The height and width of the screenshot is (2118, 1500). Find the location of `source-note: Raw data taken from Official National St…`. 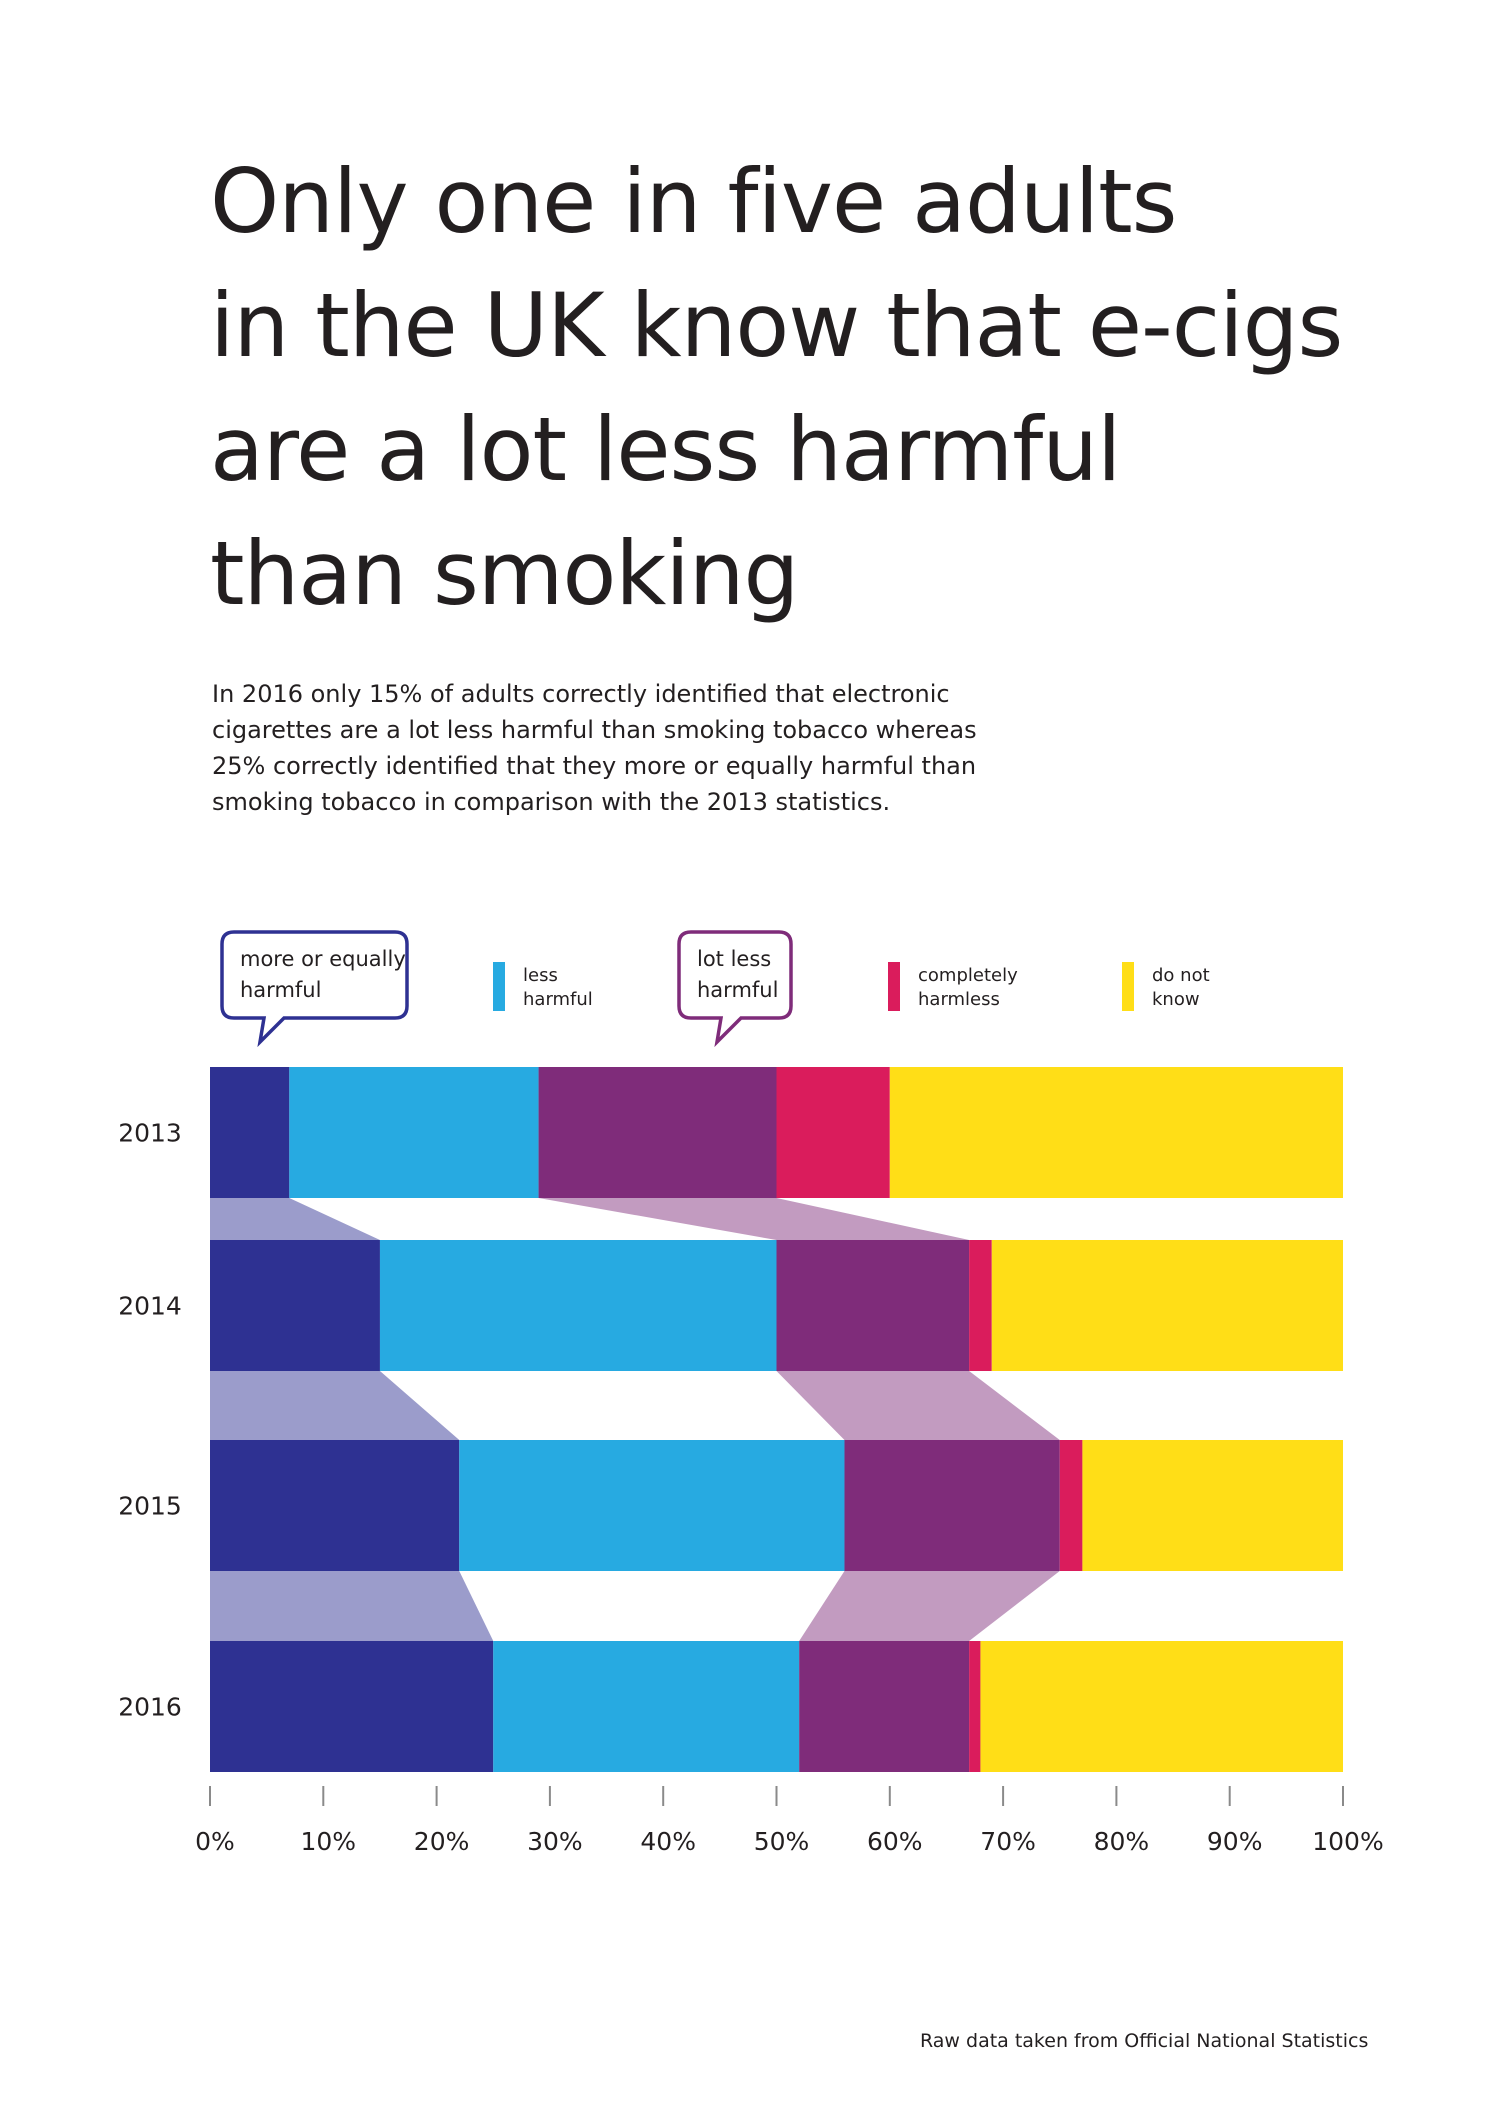

source-note: Raw data taken from Official National St… is located at coordinates (1144, 2041).